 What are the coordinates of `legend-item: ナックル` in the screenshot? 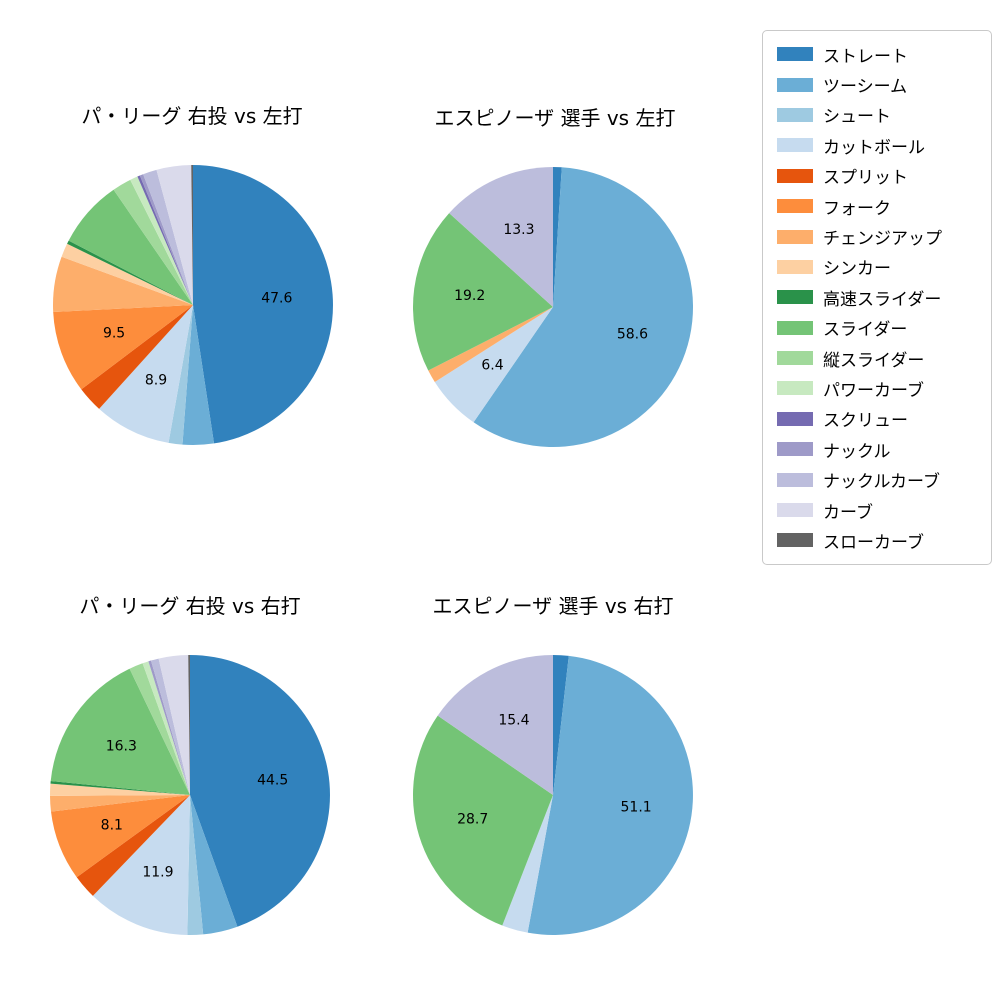 It's located at (877, 449).